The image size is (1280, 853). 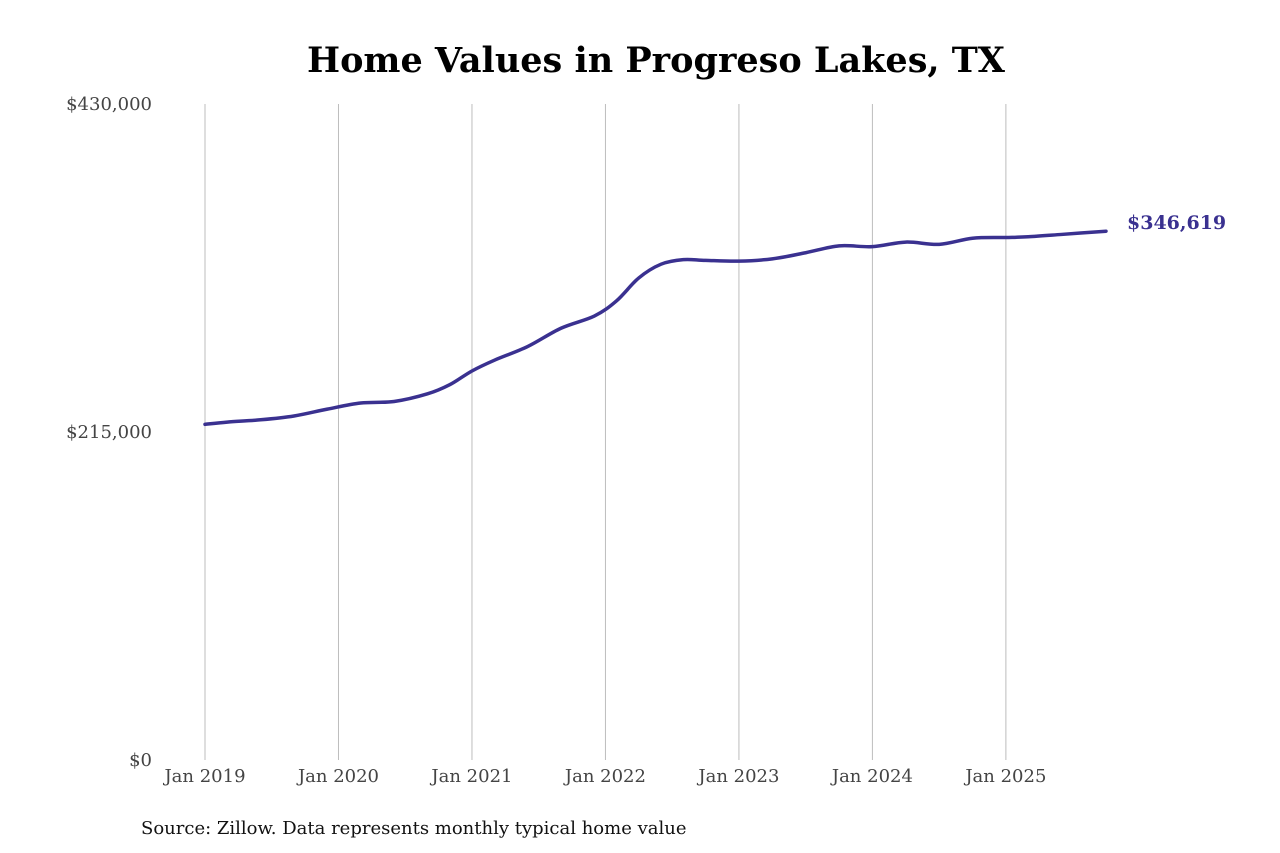 What do you see at coordinates (470, 776) in the screenshot?
I see `x-tick-label: Jan 2021` at bounding box center [470, 776].